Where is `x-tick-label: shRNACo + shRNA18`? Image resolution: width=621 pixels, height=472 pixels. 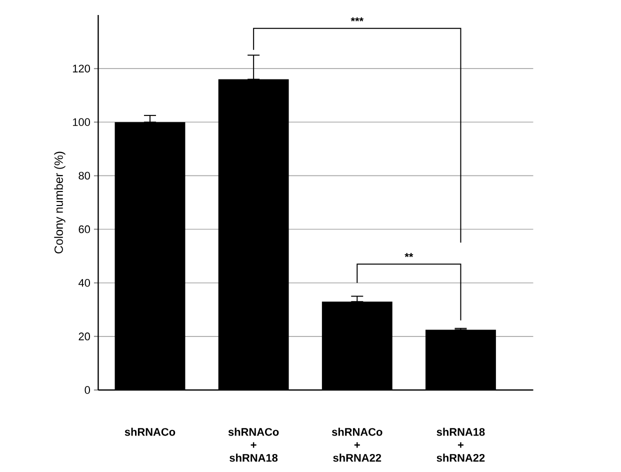 x-tick-label: shRNACo + shRNA18 is located at coordinates (253, 445).